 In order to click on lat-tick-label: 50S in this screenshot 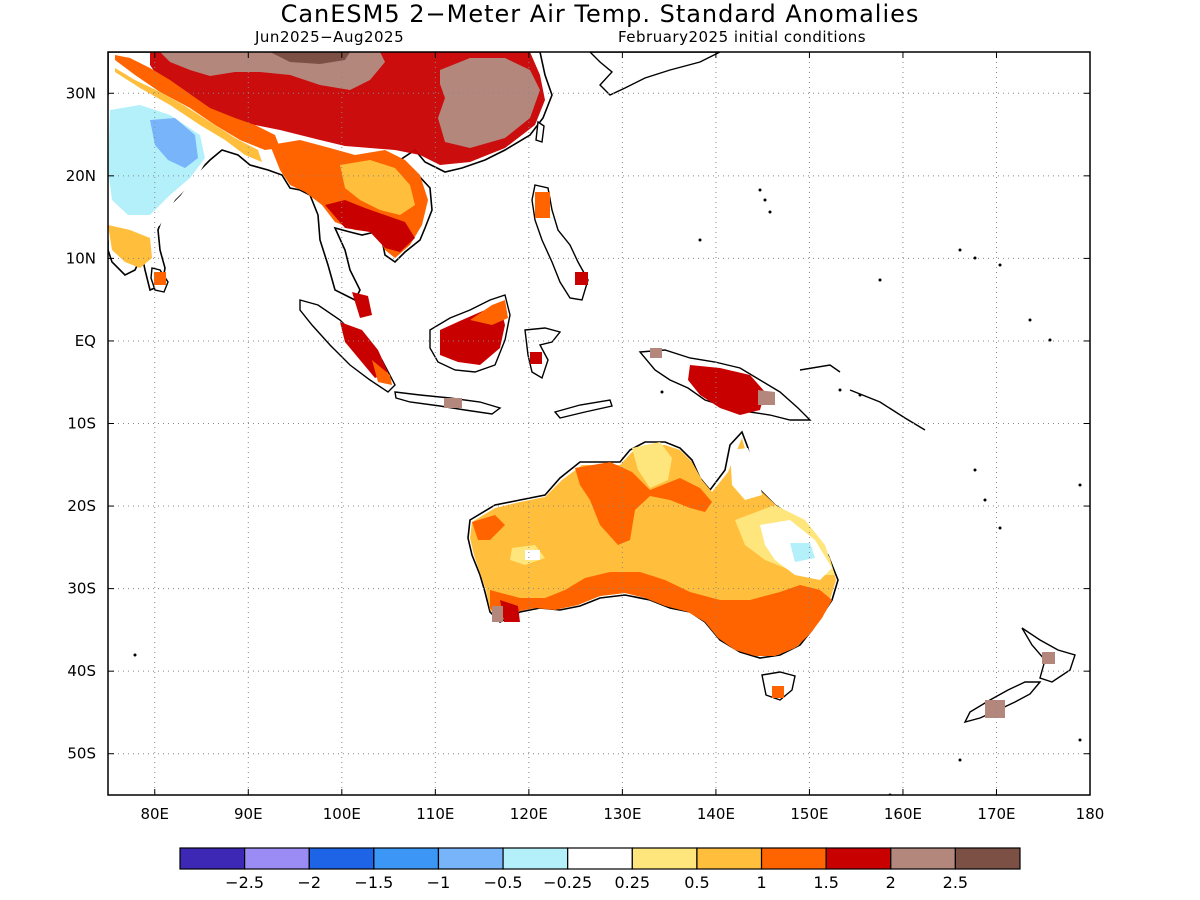, I will do `click(81, 754)`.